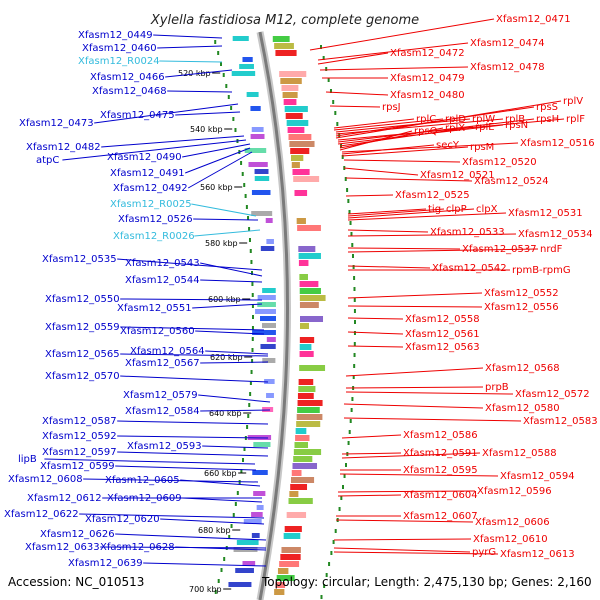 Image resolution: width=600 pixels, height=600 pixels. What do you see at coordinates (164, 446) in the screenshot?
I see `left-gene-label: Xfasm12_0593` at bounding box center [164, 446].